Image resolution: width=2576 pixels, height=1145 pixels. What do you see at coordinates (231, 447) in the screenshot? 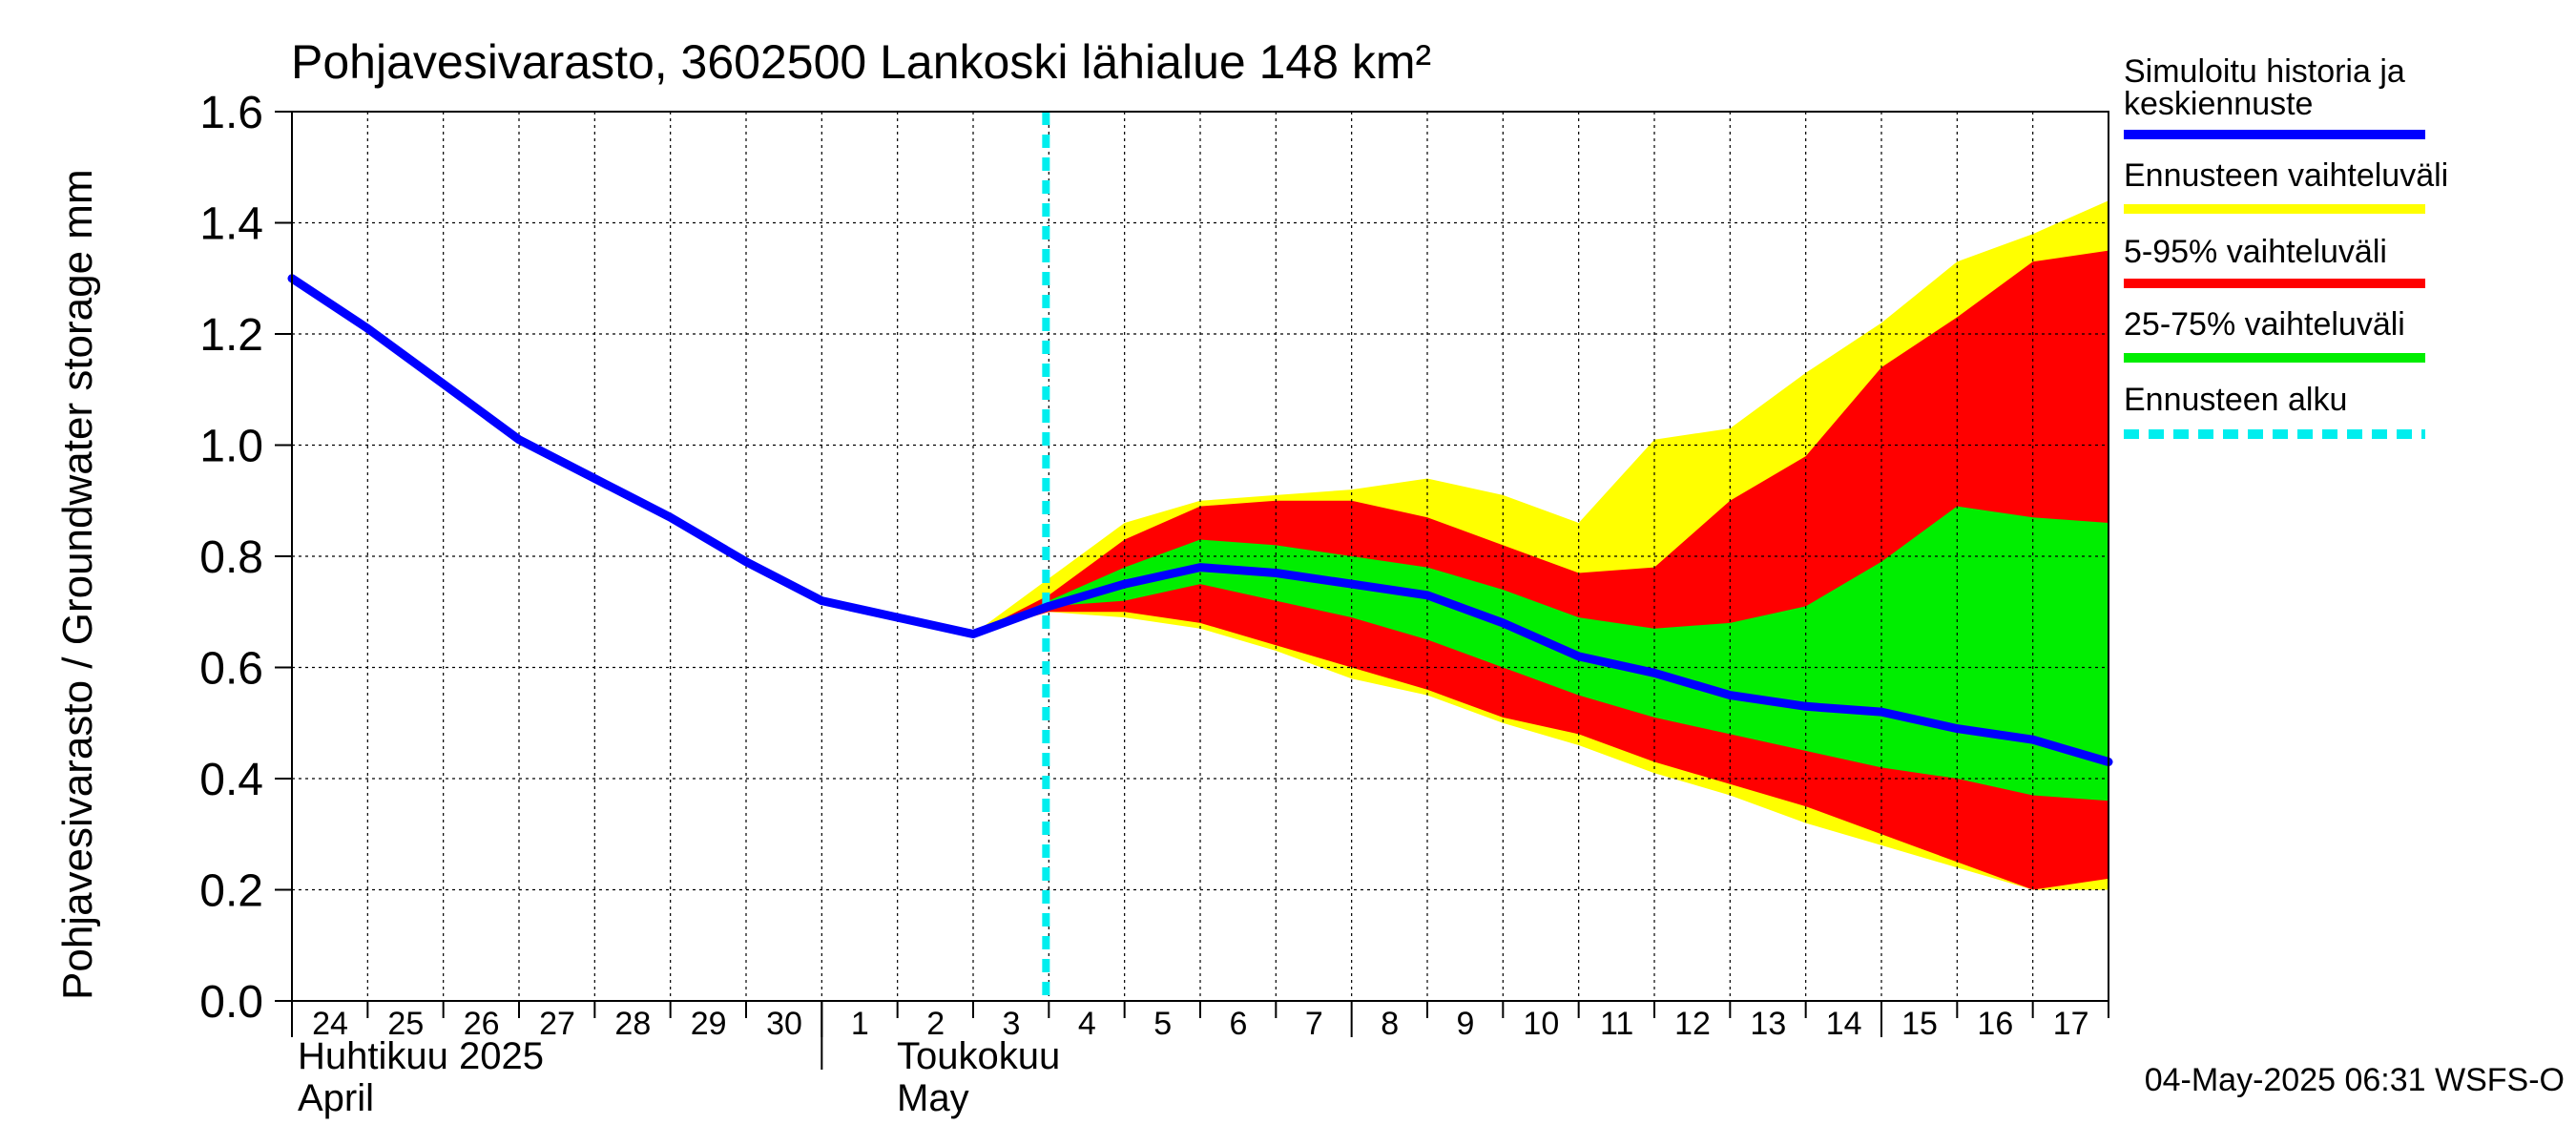
I see `y-tick-label: 1.0` at bounding box center [231, 447].